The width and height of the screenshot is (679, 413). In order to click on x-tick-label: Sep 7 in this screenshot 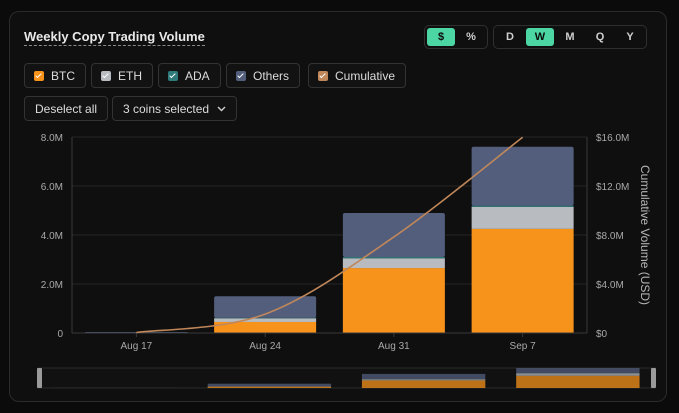, I will do `click(523, 346)`.